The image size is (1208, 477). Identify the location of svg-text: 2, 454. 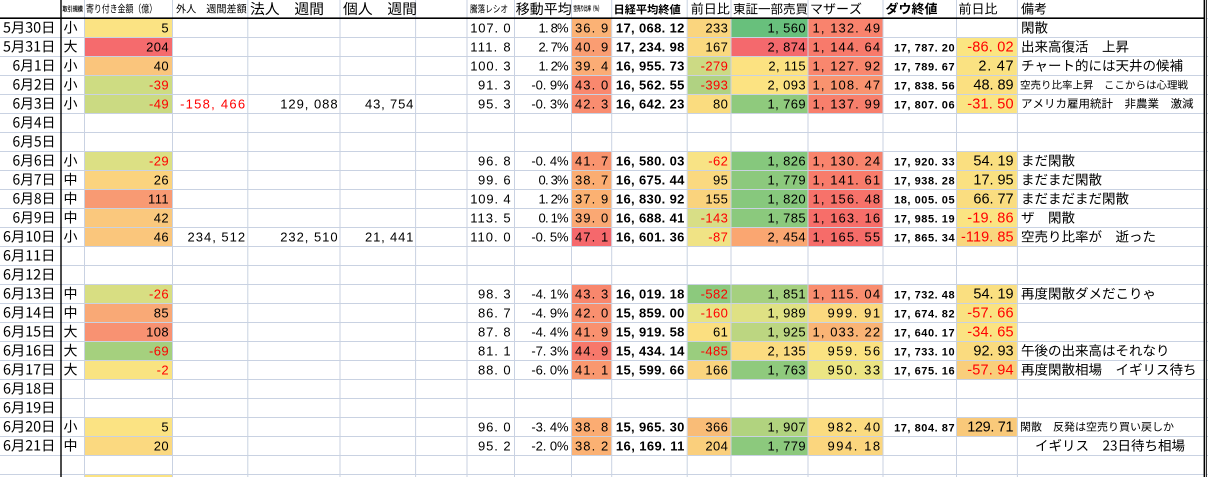
(786, 237).